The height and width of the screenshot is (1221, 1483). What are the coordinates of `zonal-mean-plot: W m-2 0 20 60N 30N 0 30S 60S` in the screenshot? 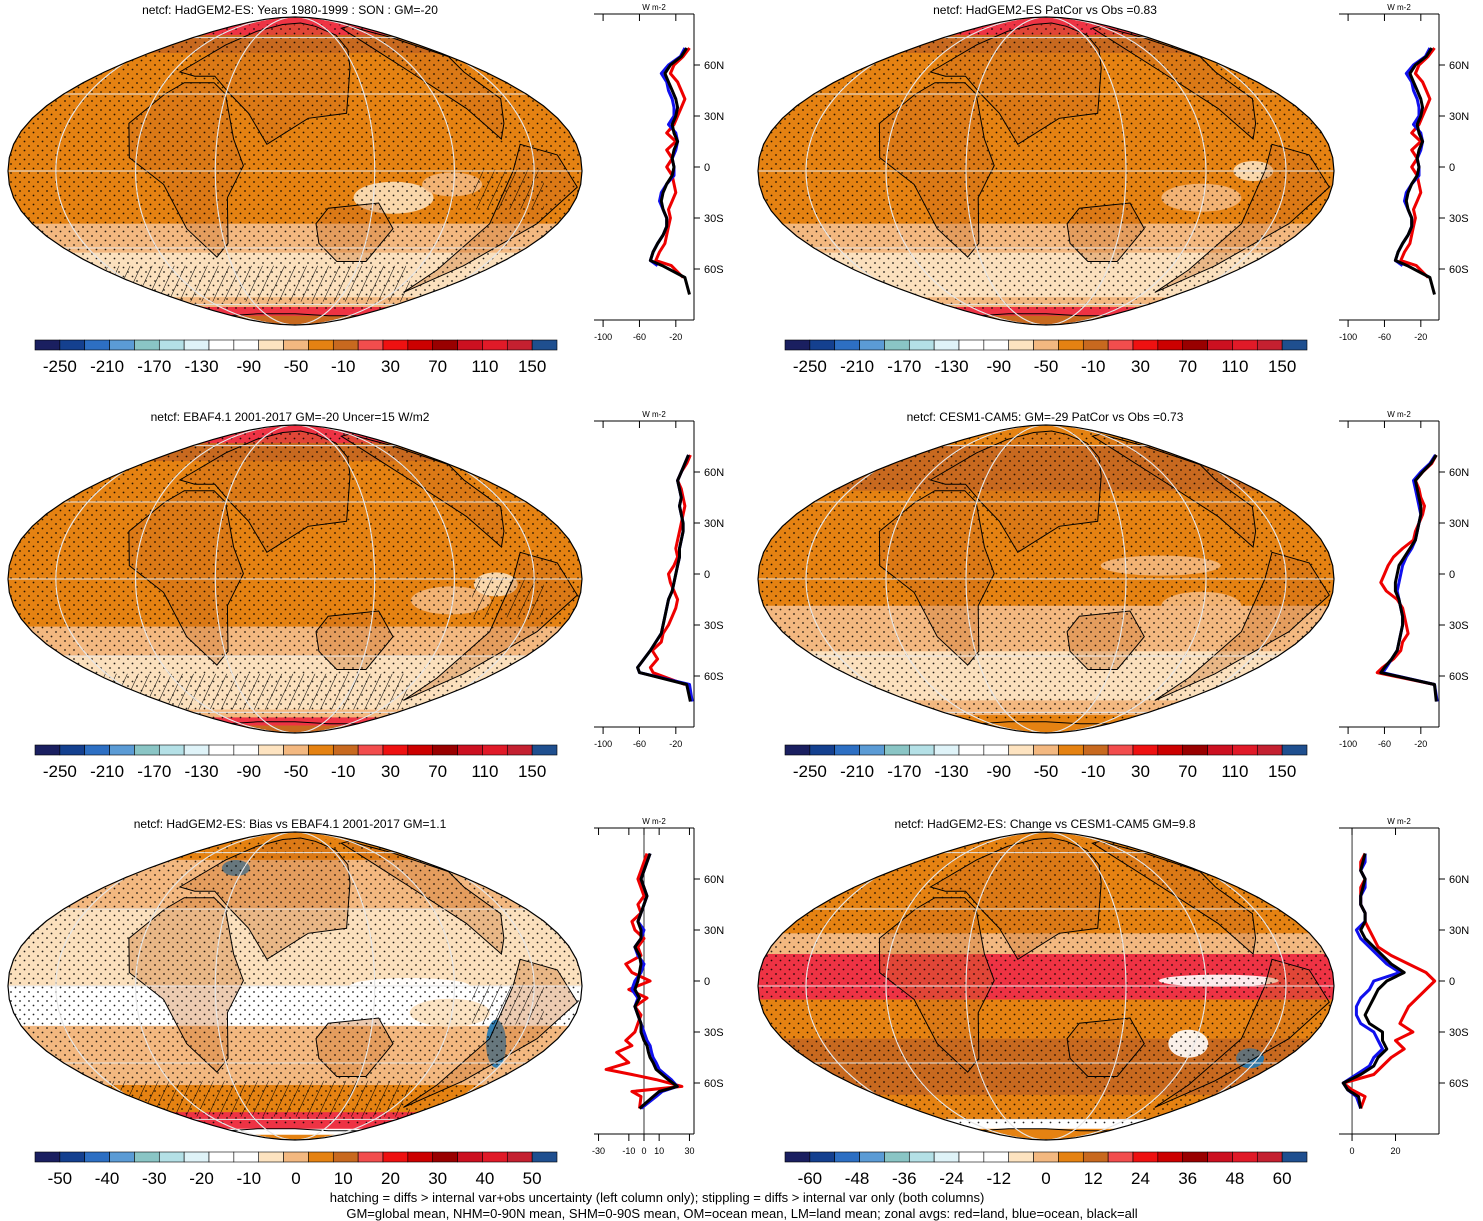 It's located at (1404, 986).